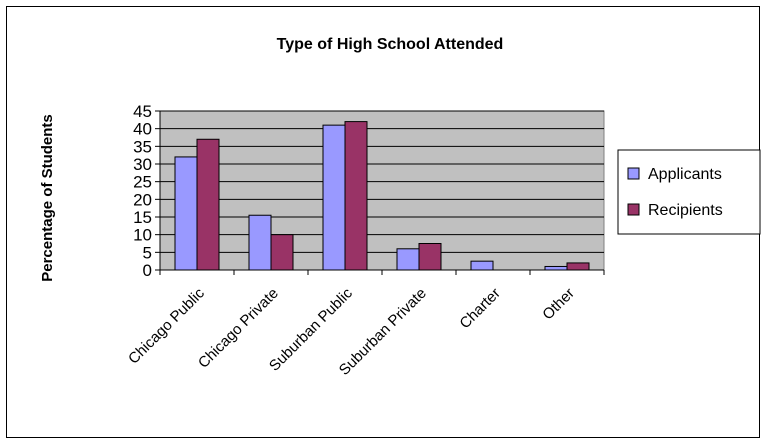 Image resolution: width=768 pixels, height=446 pixels. What do you see at coordinates (142, 146) in the screenshot?
I see `y-tick-label: 35` at bounding box center [142, 146].